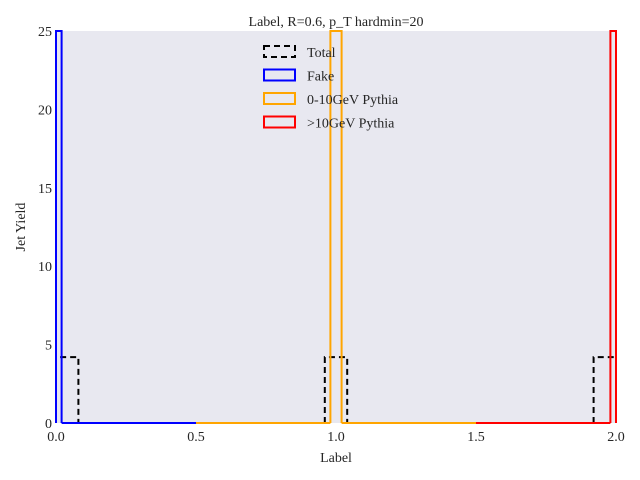  What do you see at coordinates (336, 458) in the screenshot?
I see `x-axis-title: Label` at bounding box center [336, 458].